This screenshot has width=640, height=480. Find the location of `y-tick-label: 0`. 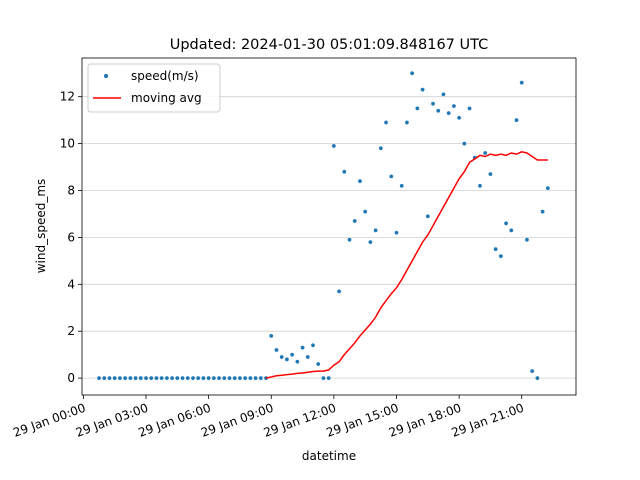

y-tick-label: 0 is located at coordinates (71, 378).